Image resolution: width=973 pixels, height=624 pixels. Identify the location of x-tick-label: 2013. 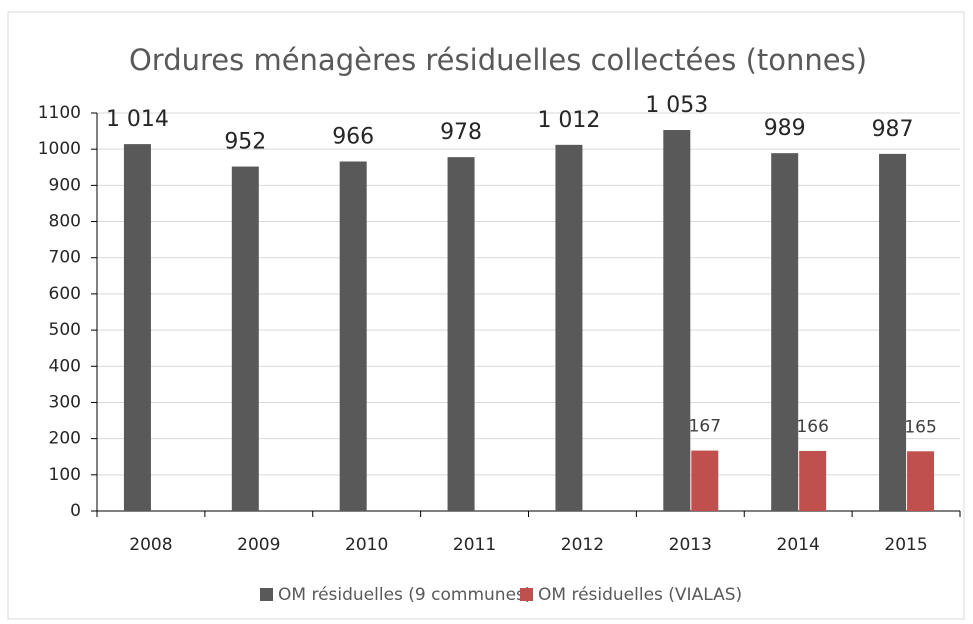
(690, 545).